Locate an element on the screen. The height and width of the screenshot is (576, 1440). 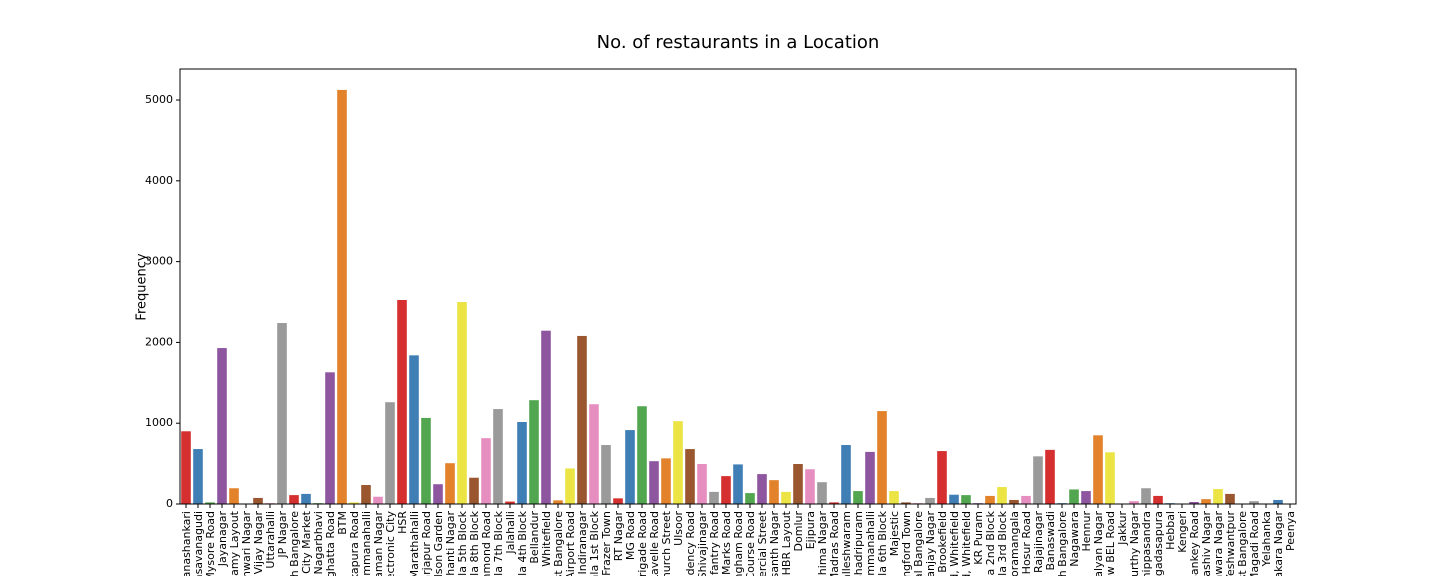
x-tick-label: Shanti Nagar is located at coordinates (450, 543).